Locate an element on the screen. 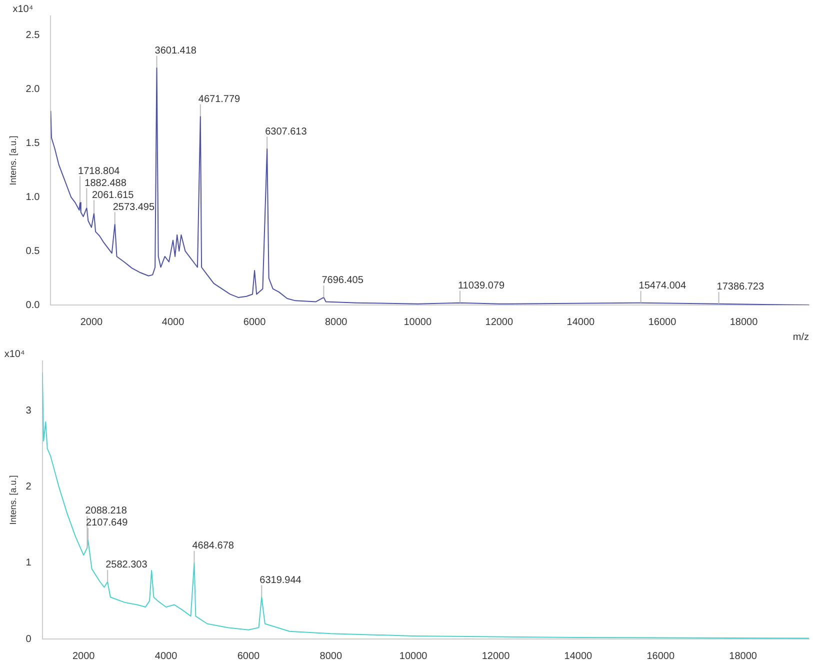 This screenshot has width=813, height=667. annotation: 2582.303 is located at coordinates (127, 565).